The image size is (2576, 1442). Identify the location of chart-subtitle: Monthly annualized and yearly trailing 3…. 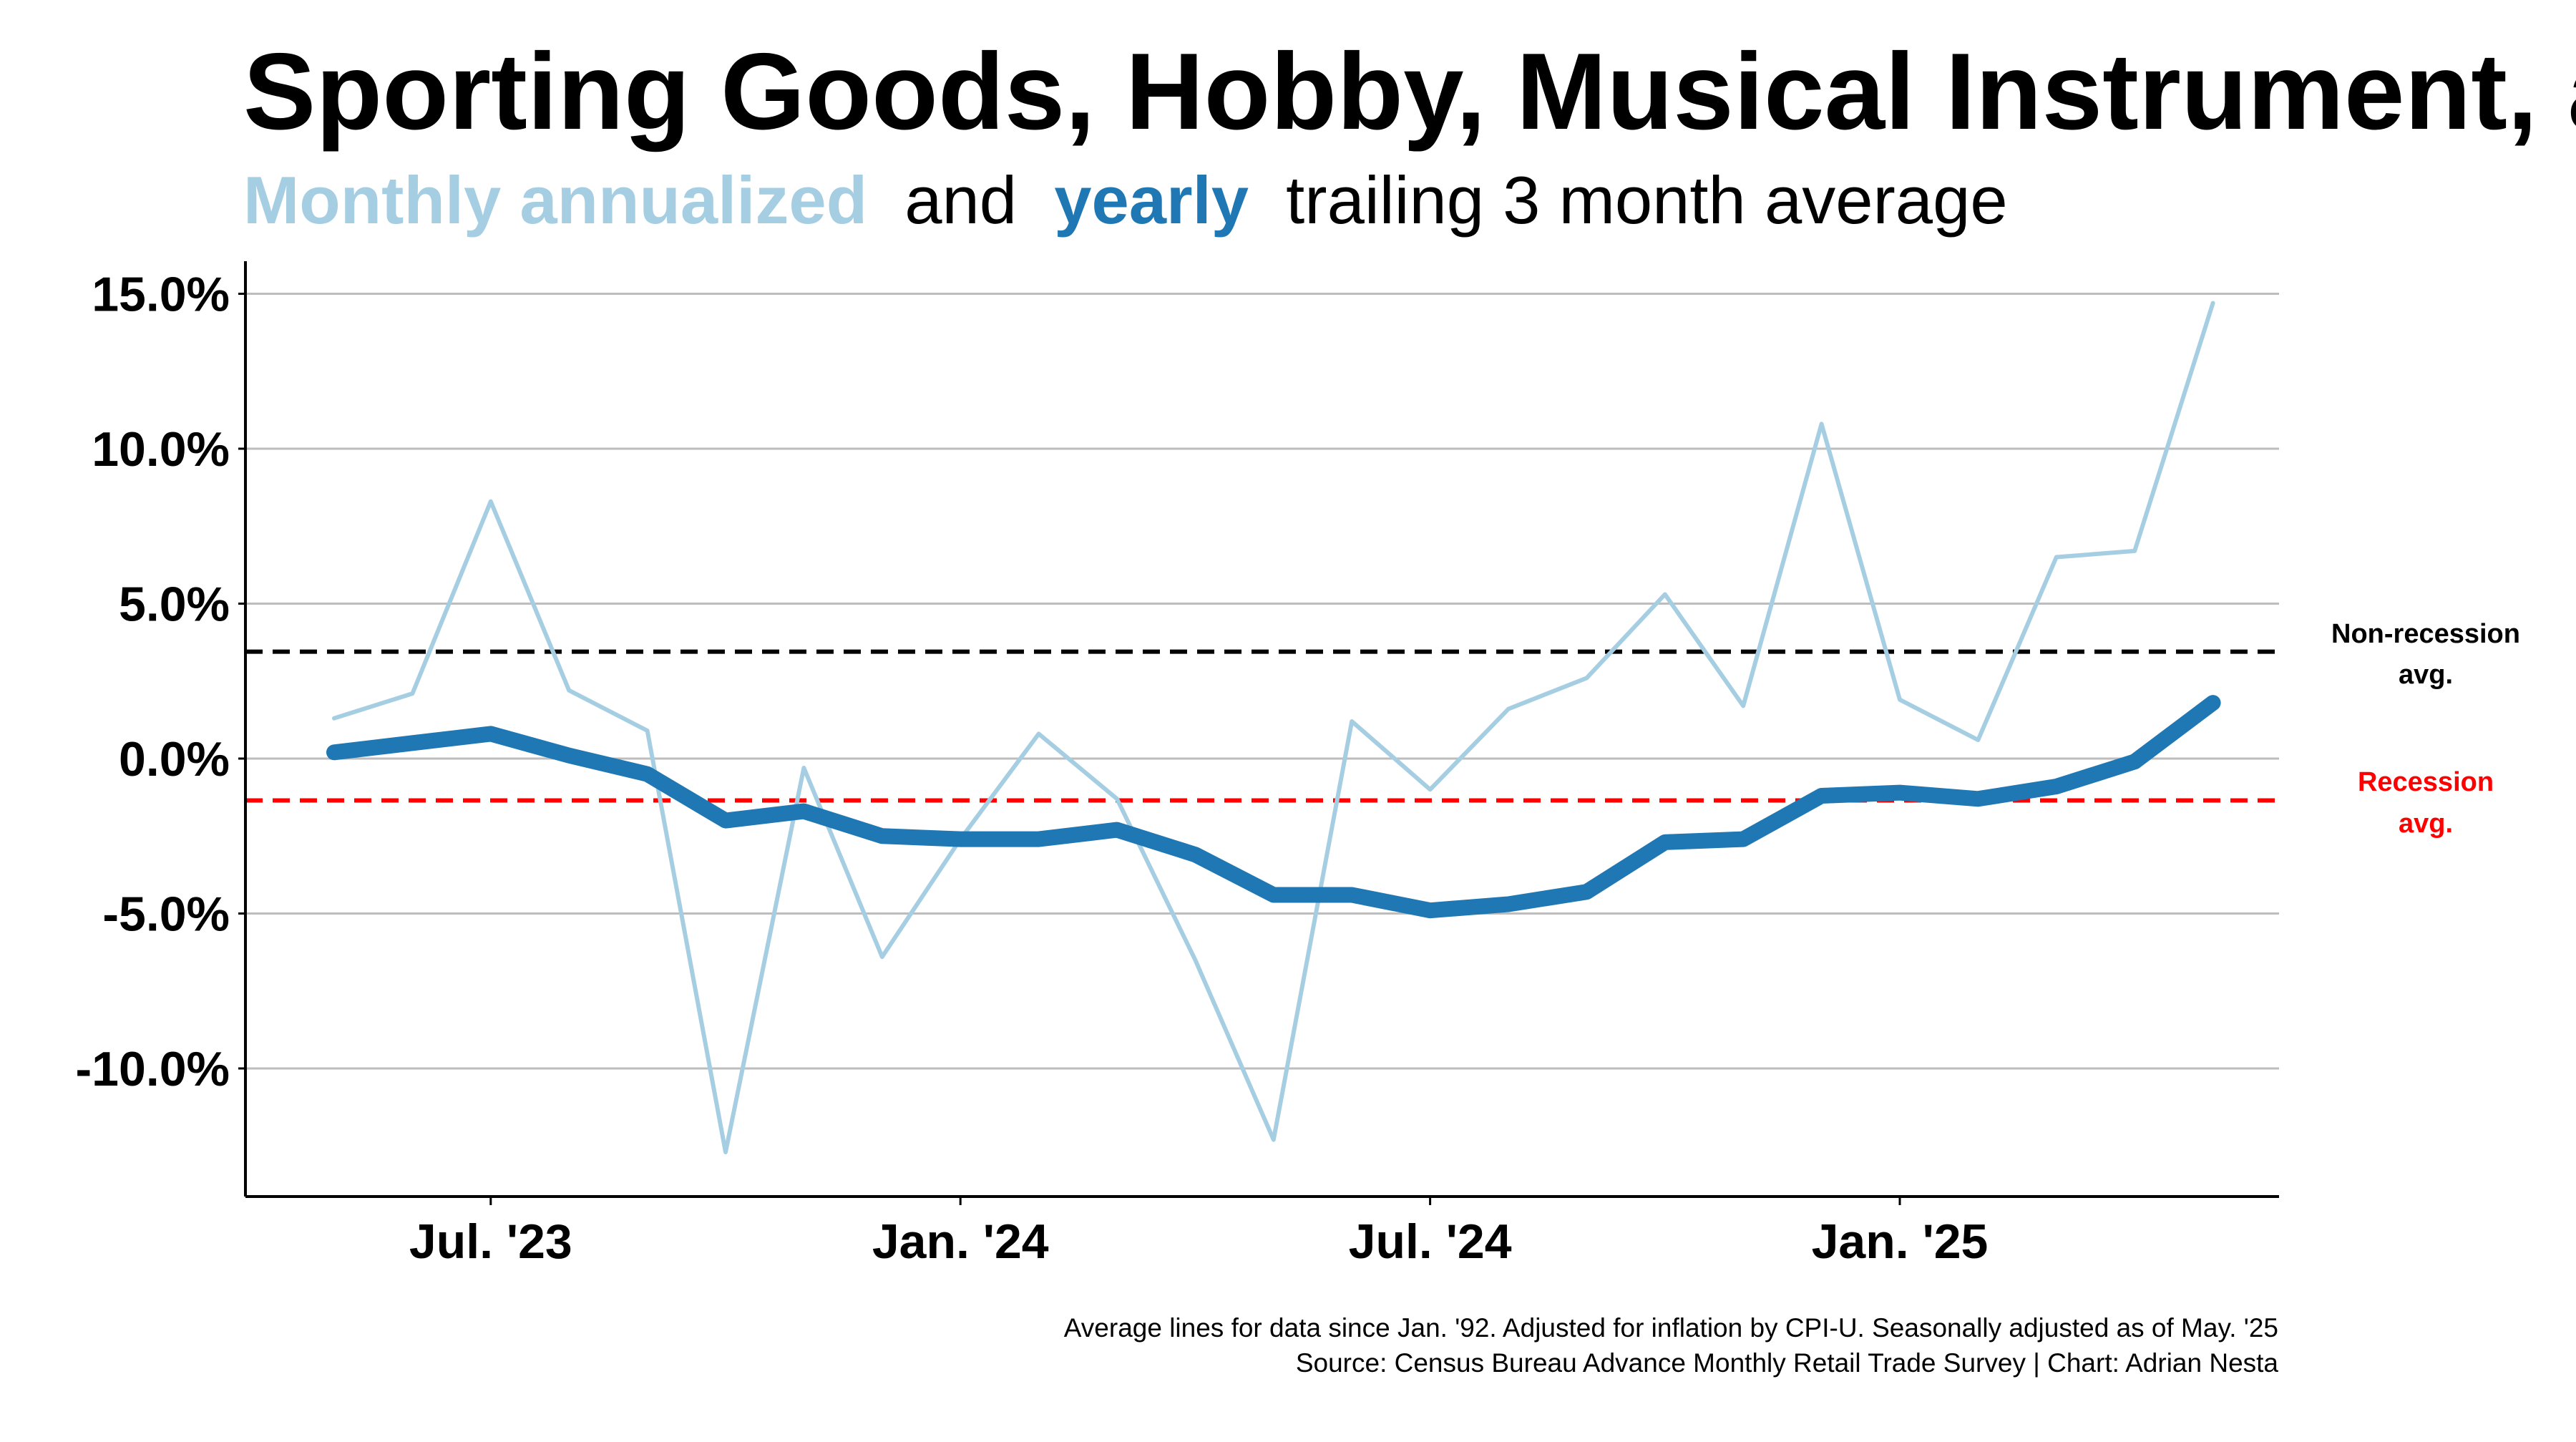
(1125, 200).